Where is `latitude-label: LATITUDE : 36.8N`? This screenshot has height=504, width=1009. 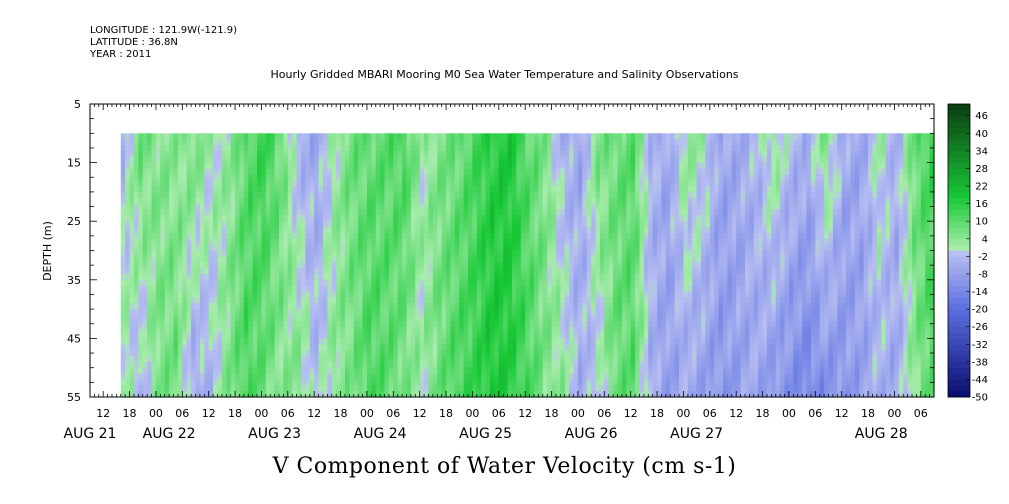 latitude-label: LATITUDE : 36.8N is located at coordinates (134, 42).